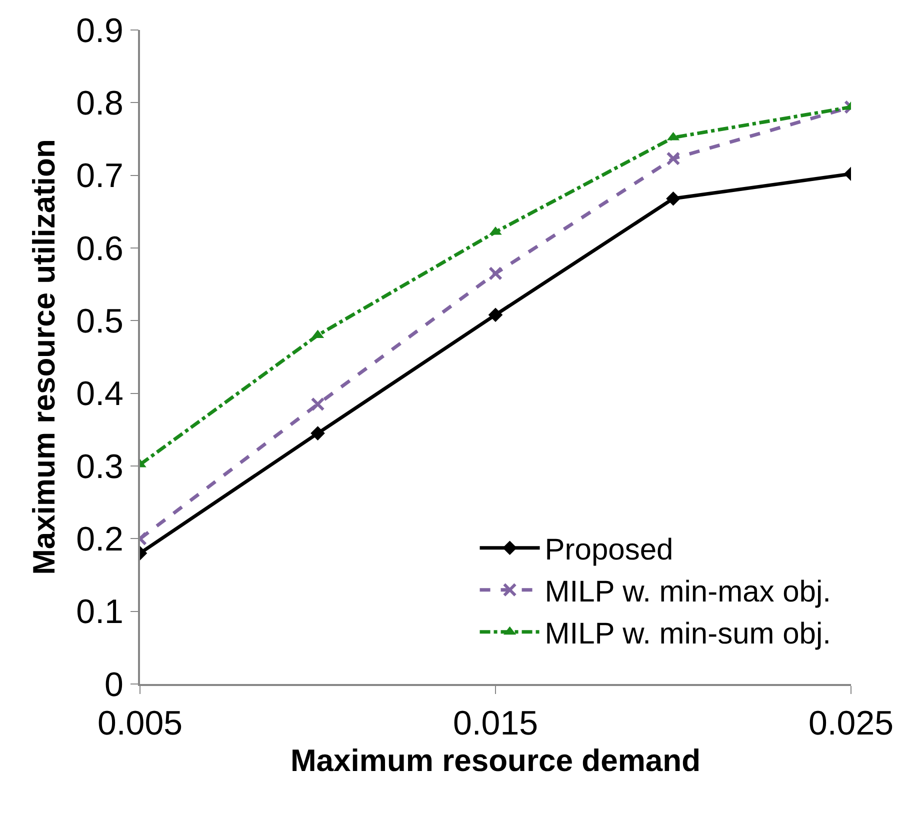 The height and width of the screenshot is (814, 911). What do you see at coordinates (100, 31) in the screenshot?
I see `y-tick-label: 0.9` at bounding box center [100, 31].